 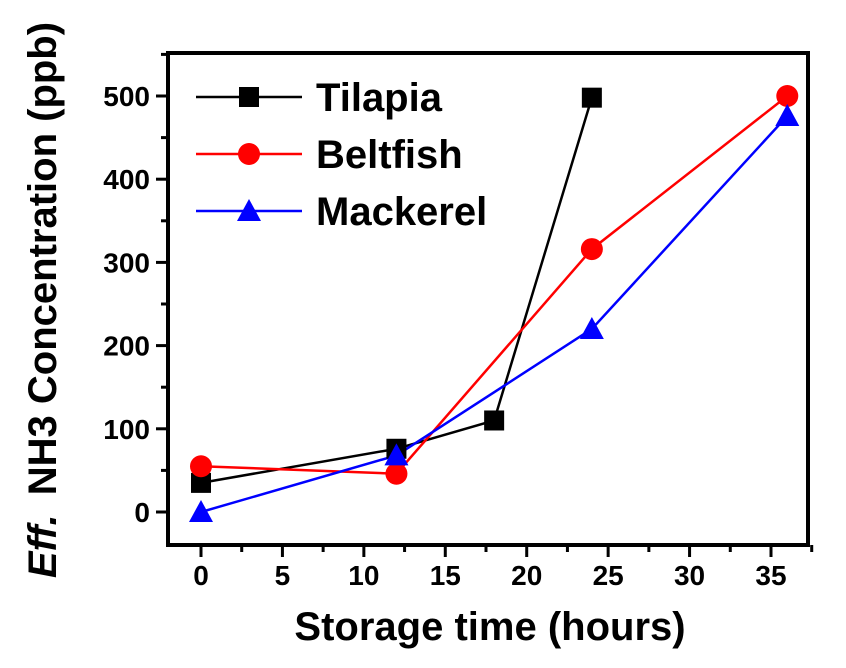 I want to click on x-tick-label: 30, so click(x=689, y=575).